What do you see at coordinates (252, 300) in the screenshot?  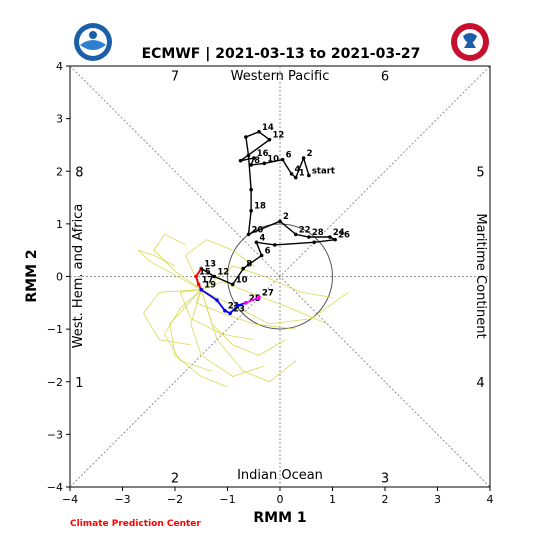 I see `forecast-magenta-track-line` at bounding box center [252, 300].